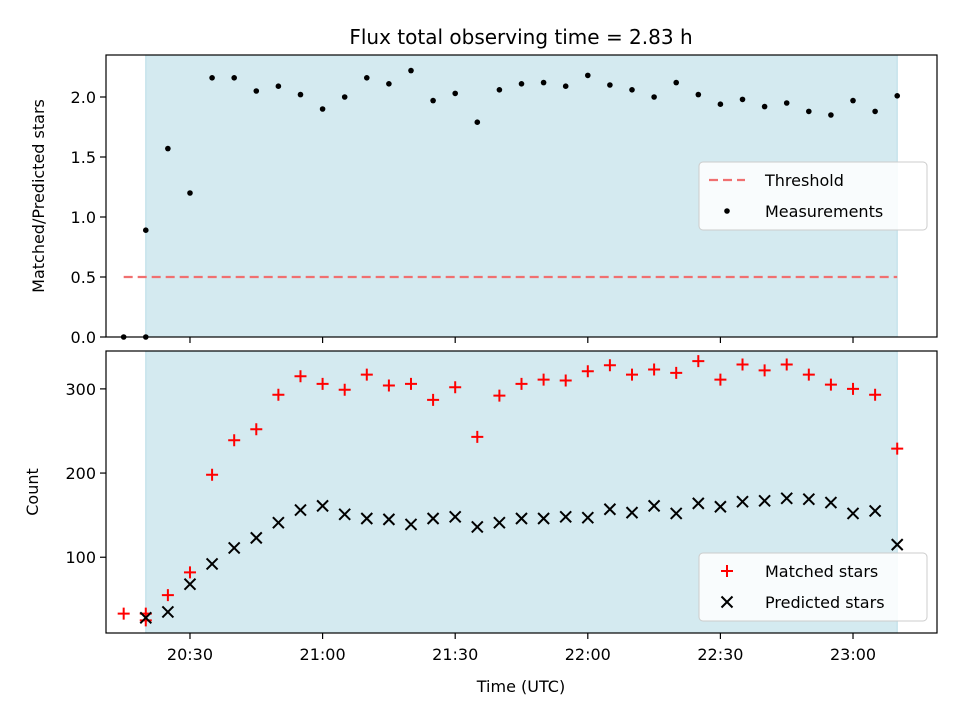  I want to click on bottom-legend: Matched stars Predicted stars, so click(813, 587).